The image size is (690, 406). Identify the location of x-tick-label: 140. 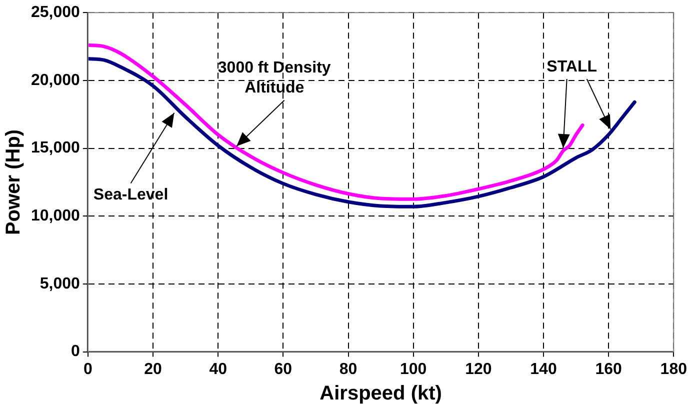
(543, 369).